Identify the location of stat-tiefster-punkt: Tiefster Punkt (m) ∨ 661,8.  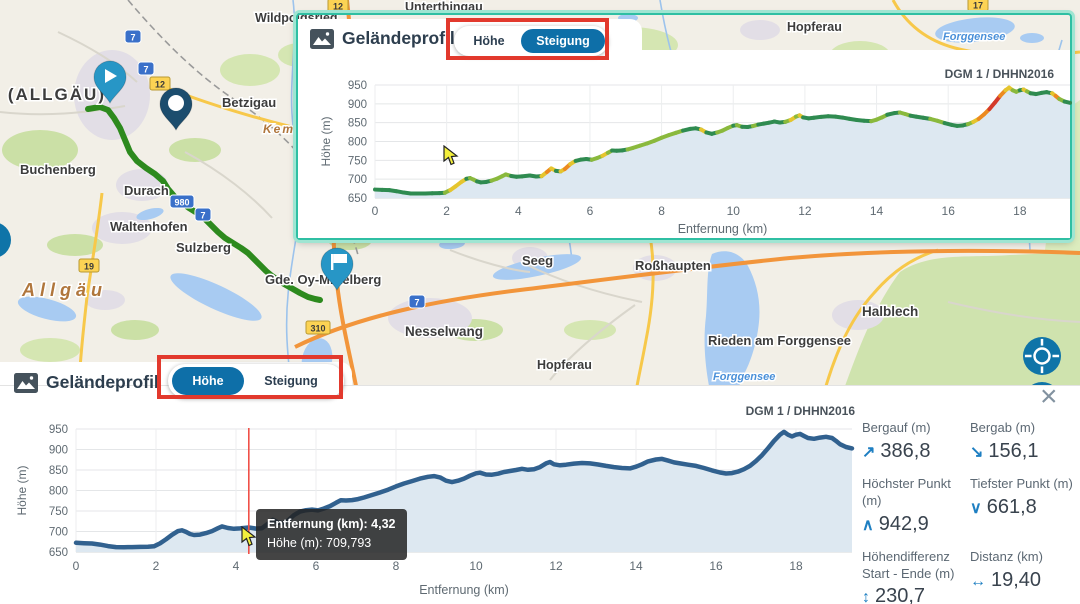
(1021, 496).